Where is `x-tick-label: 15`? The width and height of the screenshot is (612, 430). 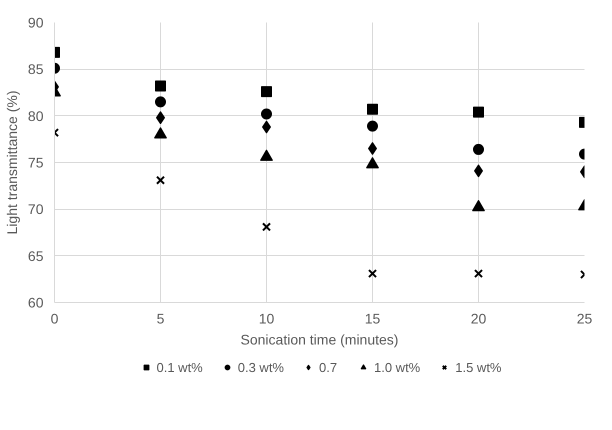
x-tick-label: 15 is located at coordinates (372, 318).